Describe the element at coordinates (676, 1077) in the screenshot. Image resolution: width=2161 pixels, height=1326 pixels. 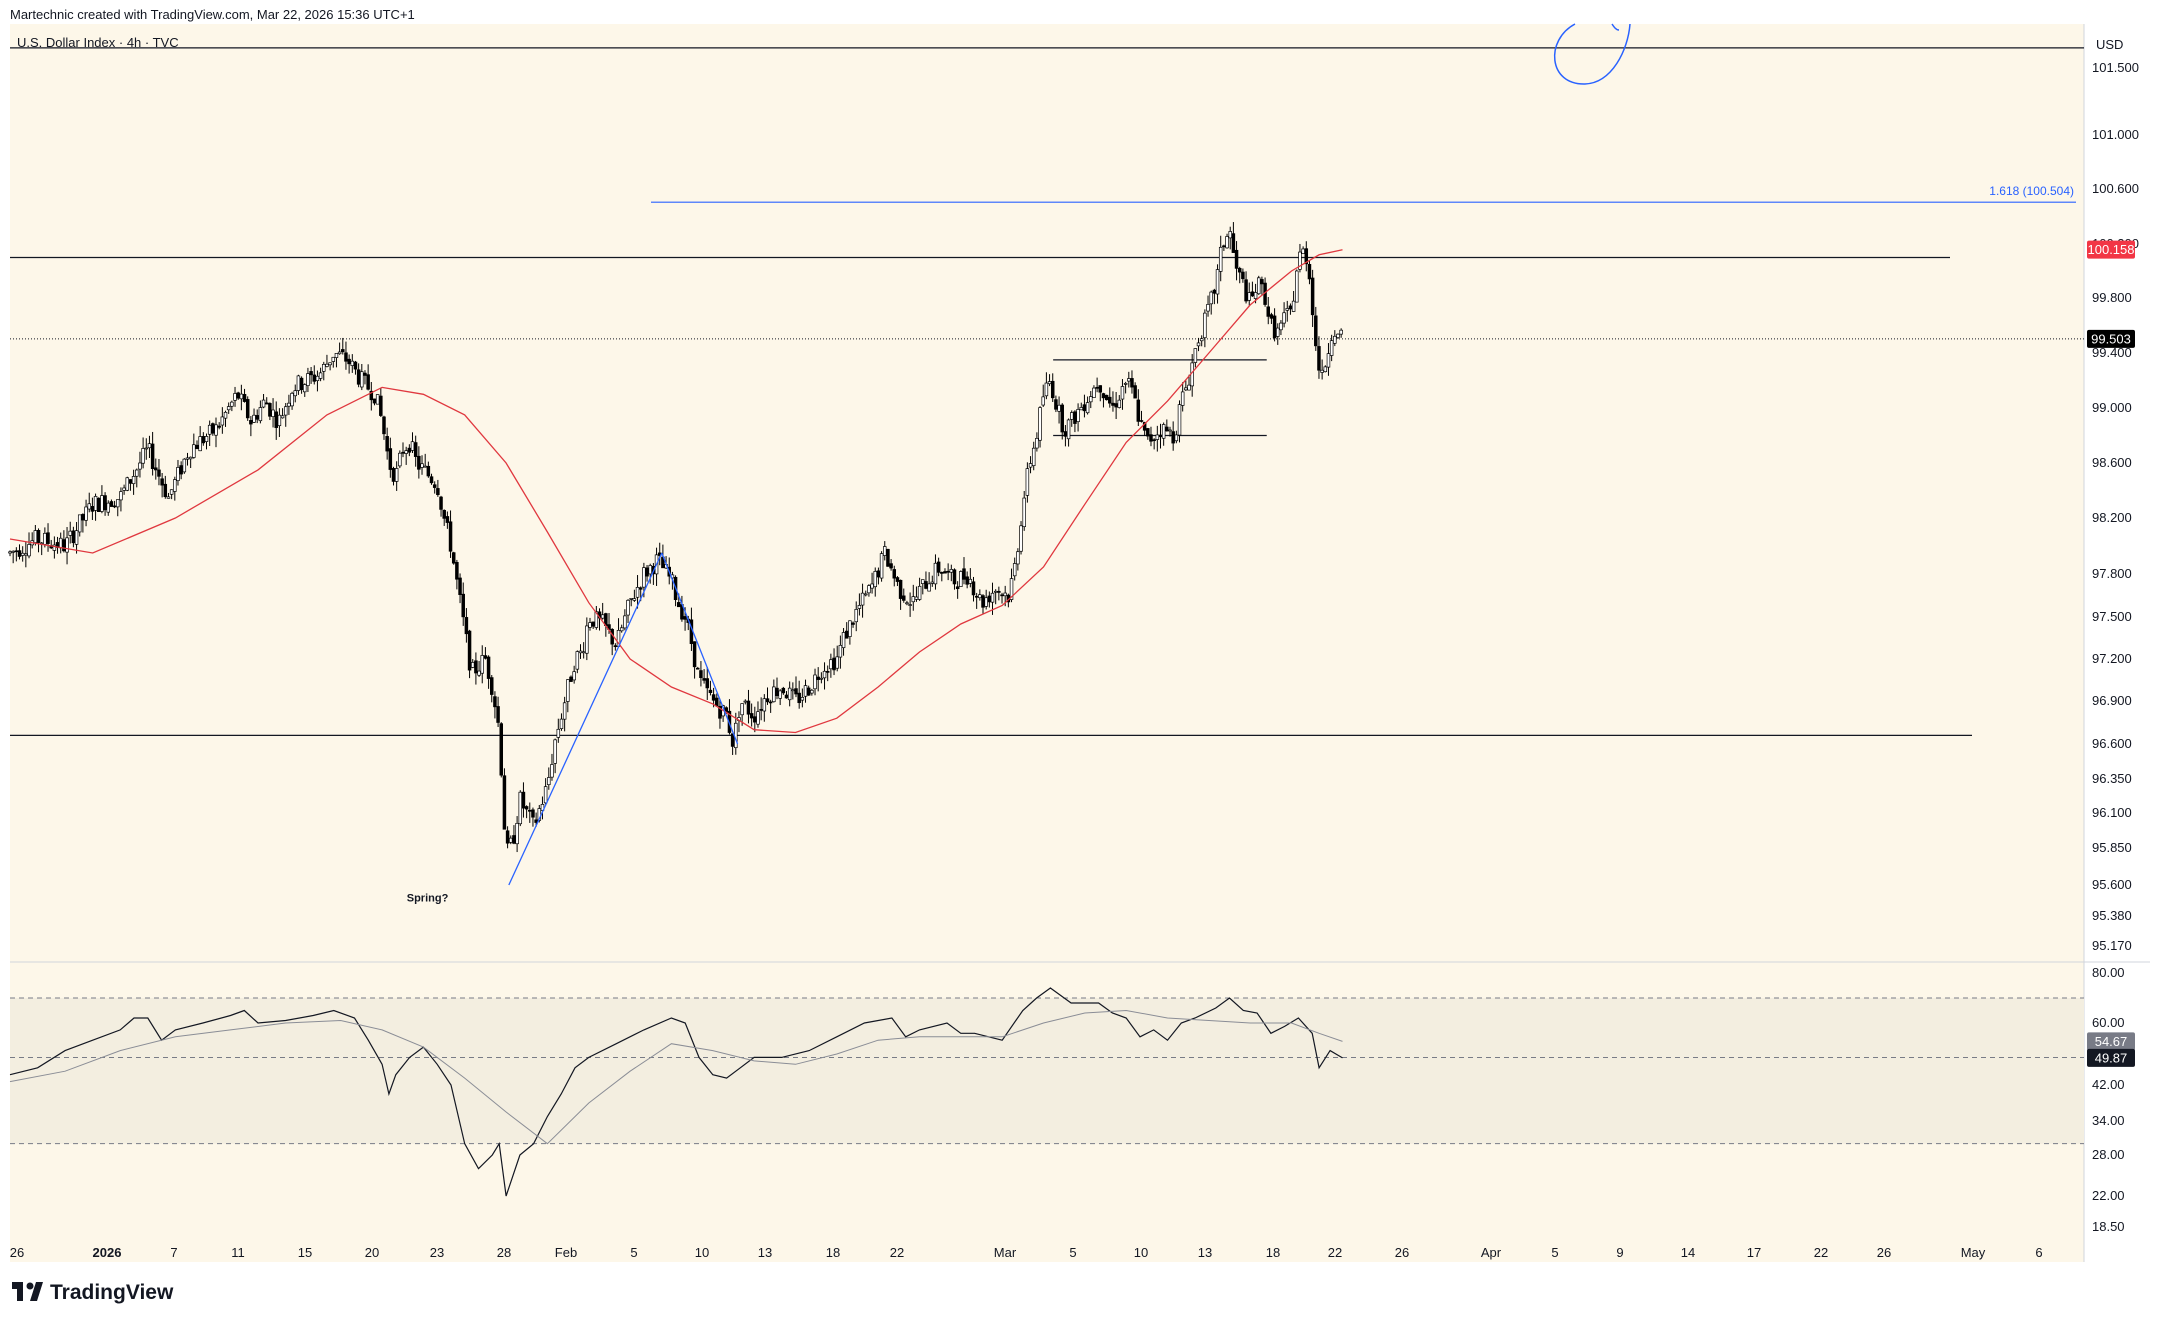
I see `rsi-ma-line` at that location.